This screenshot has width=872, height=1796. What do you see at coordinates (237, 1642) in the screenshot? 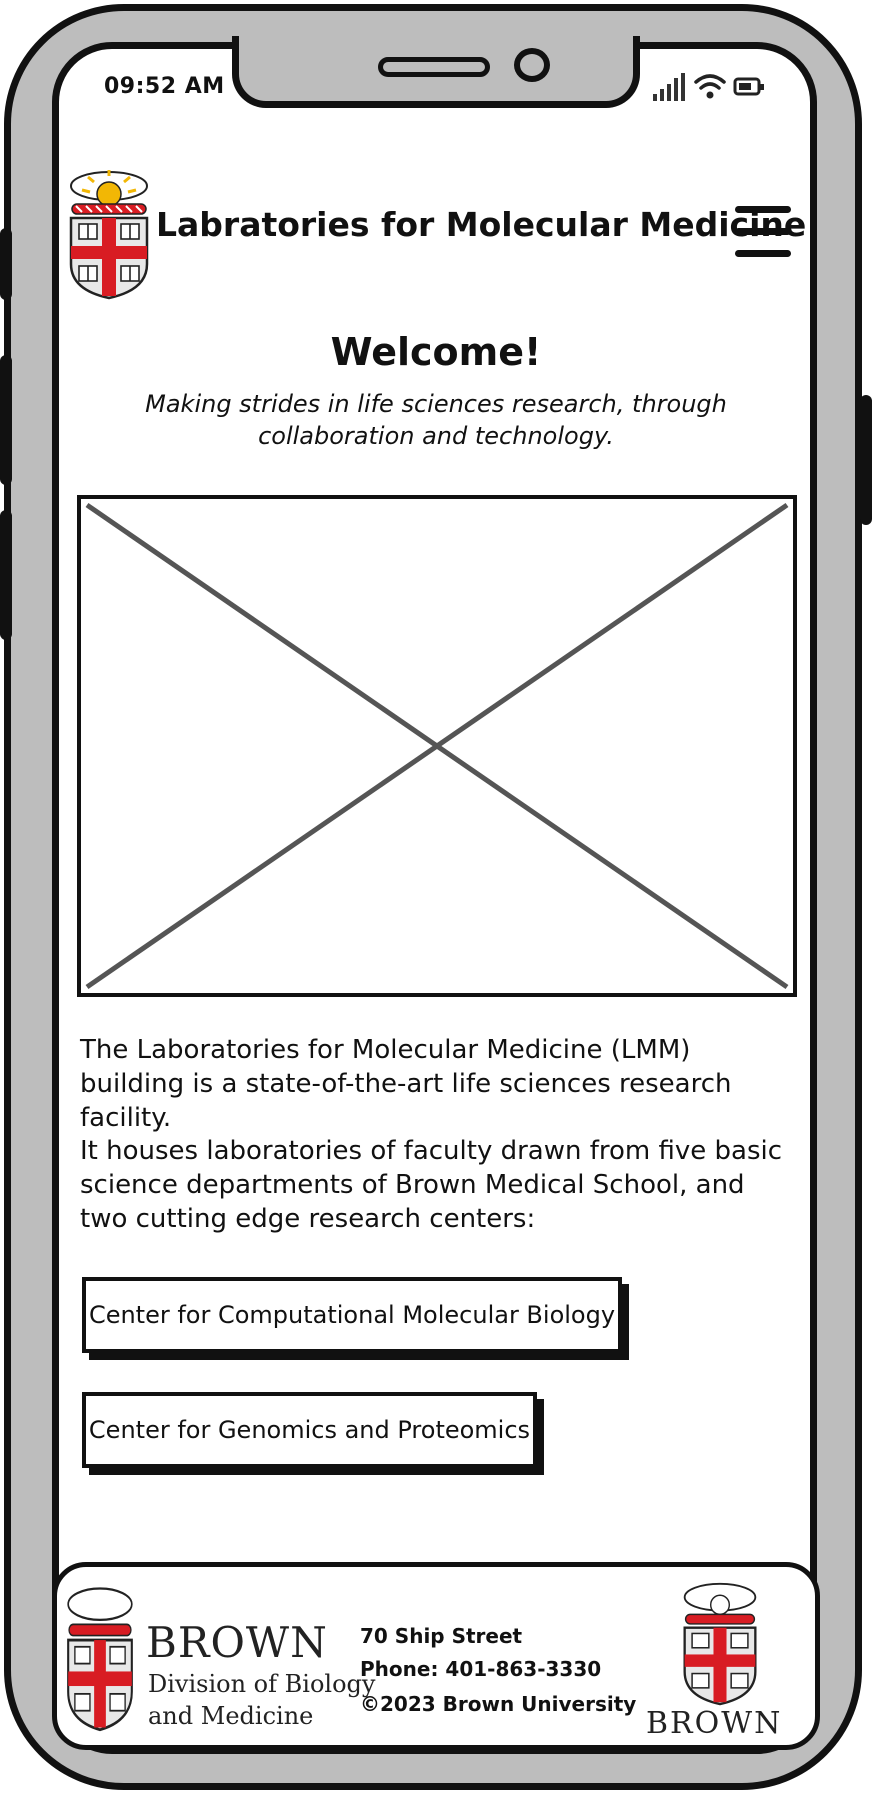
I see `footer-brown-wordmark: BROWN` at bounding box center [237, 1642].